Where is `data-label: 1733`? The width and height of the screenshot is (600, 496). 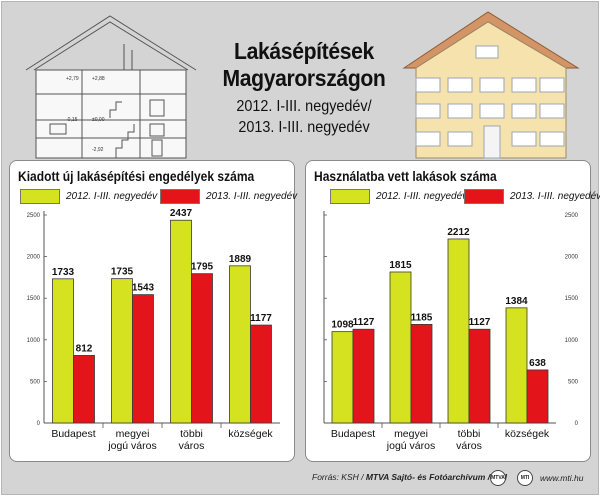 data-label: 1733 is located at coordinates (63, 272).